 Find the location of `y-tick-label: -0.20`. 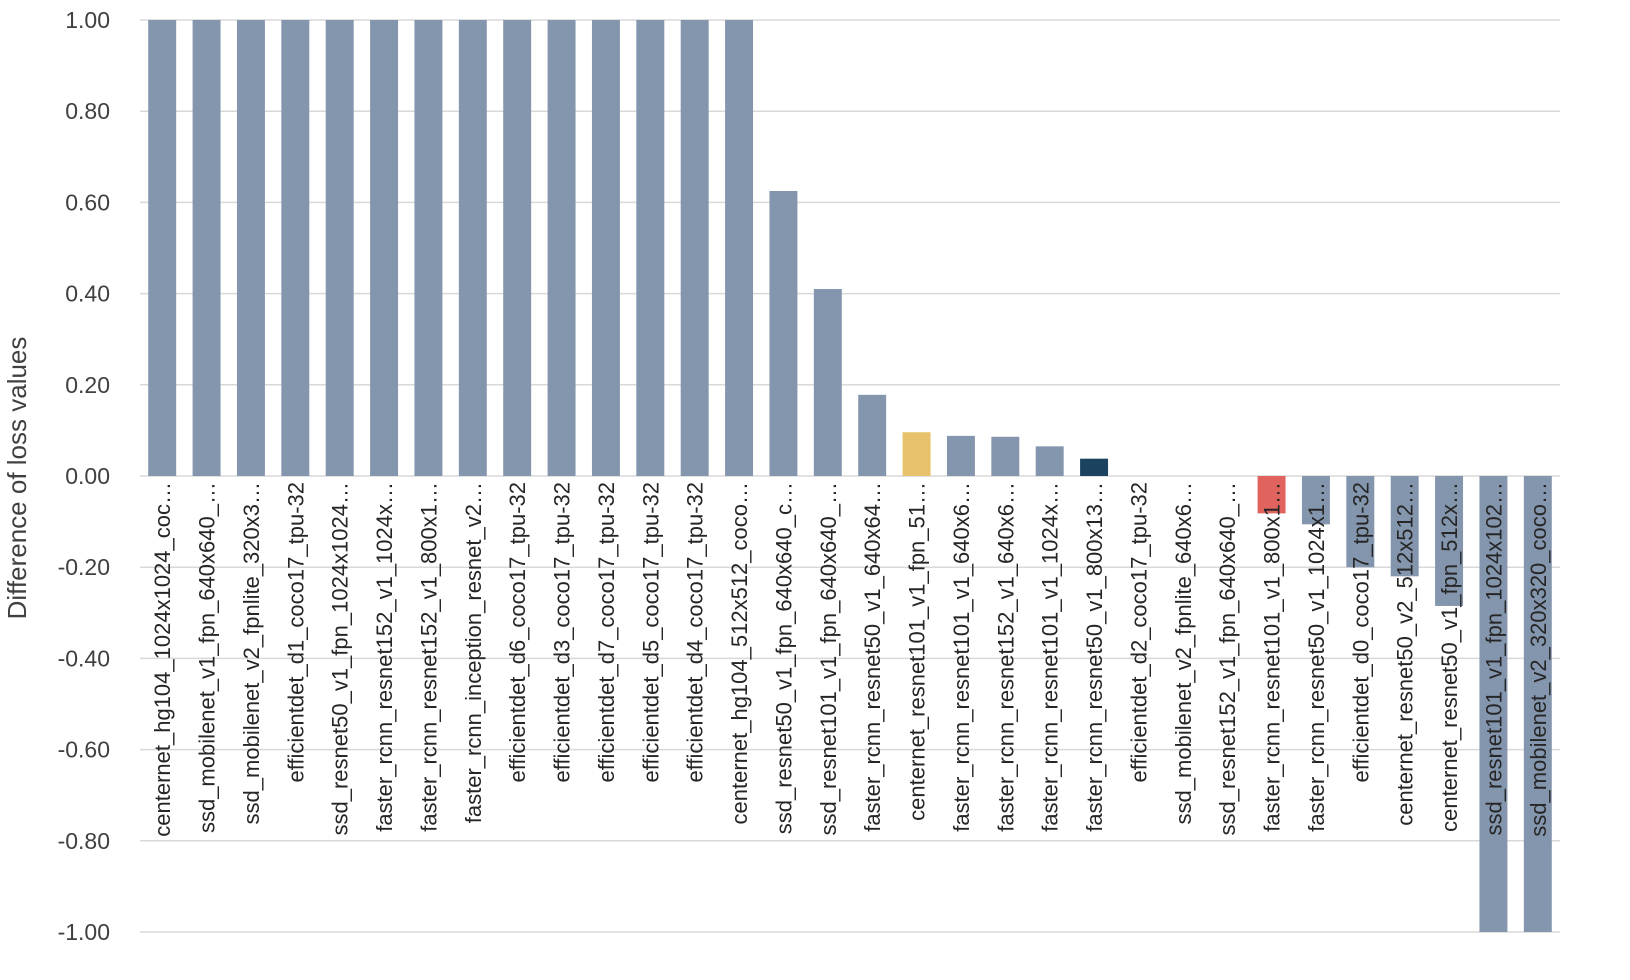

y-tick-label: -0.20 is located at coordinates (84, 567).